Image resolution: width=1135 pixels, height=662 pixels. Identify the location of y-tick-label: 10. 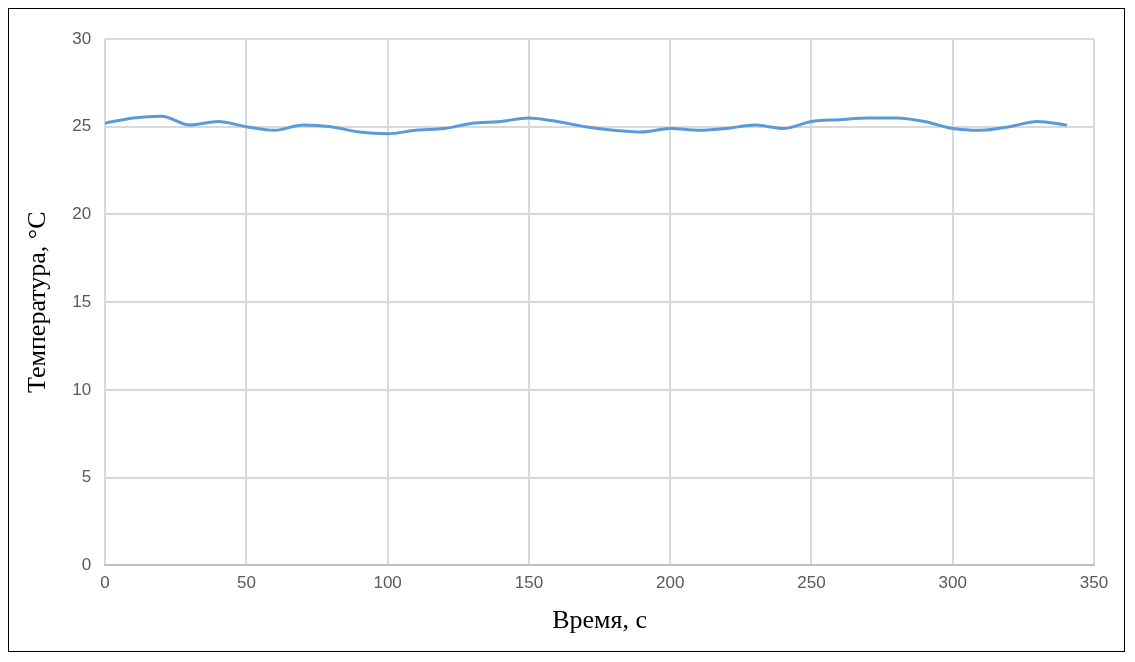
(82, 389).